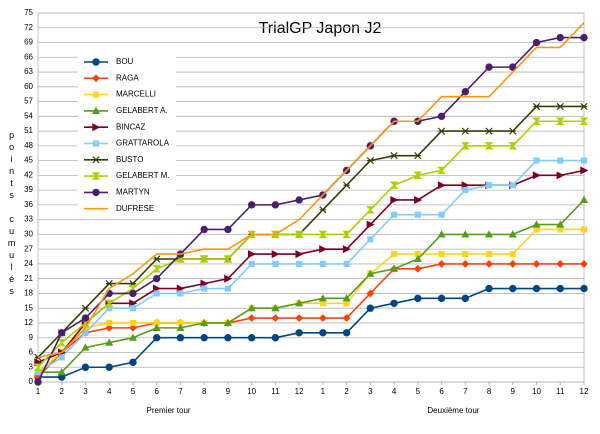 The height and width of the screenshot is (434, 600). What do you see at coordinates (156, 391) in the screenshot?
I see `x-tick-label: 6` at bounding box center [156, 391].